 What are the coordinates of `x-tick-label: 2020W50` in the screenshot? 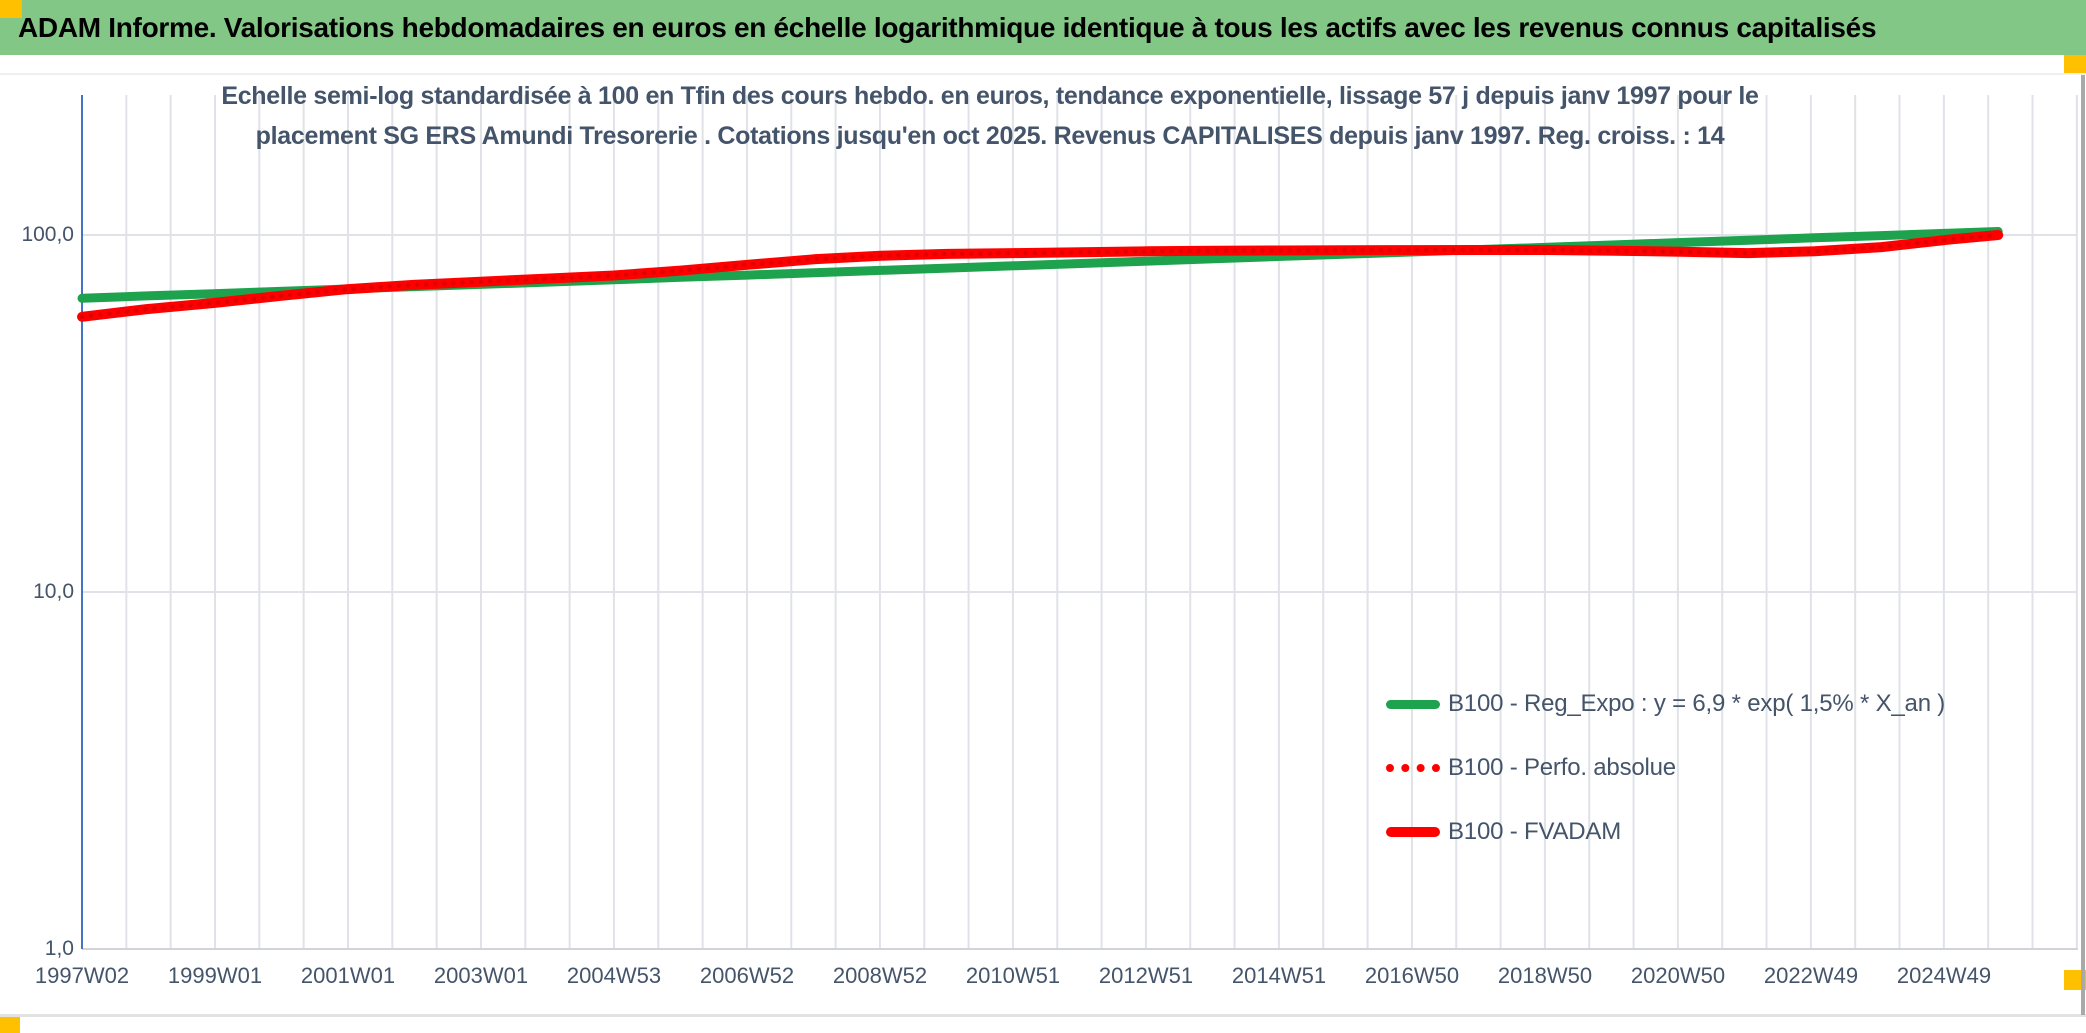 It's located at (1678, 975).